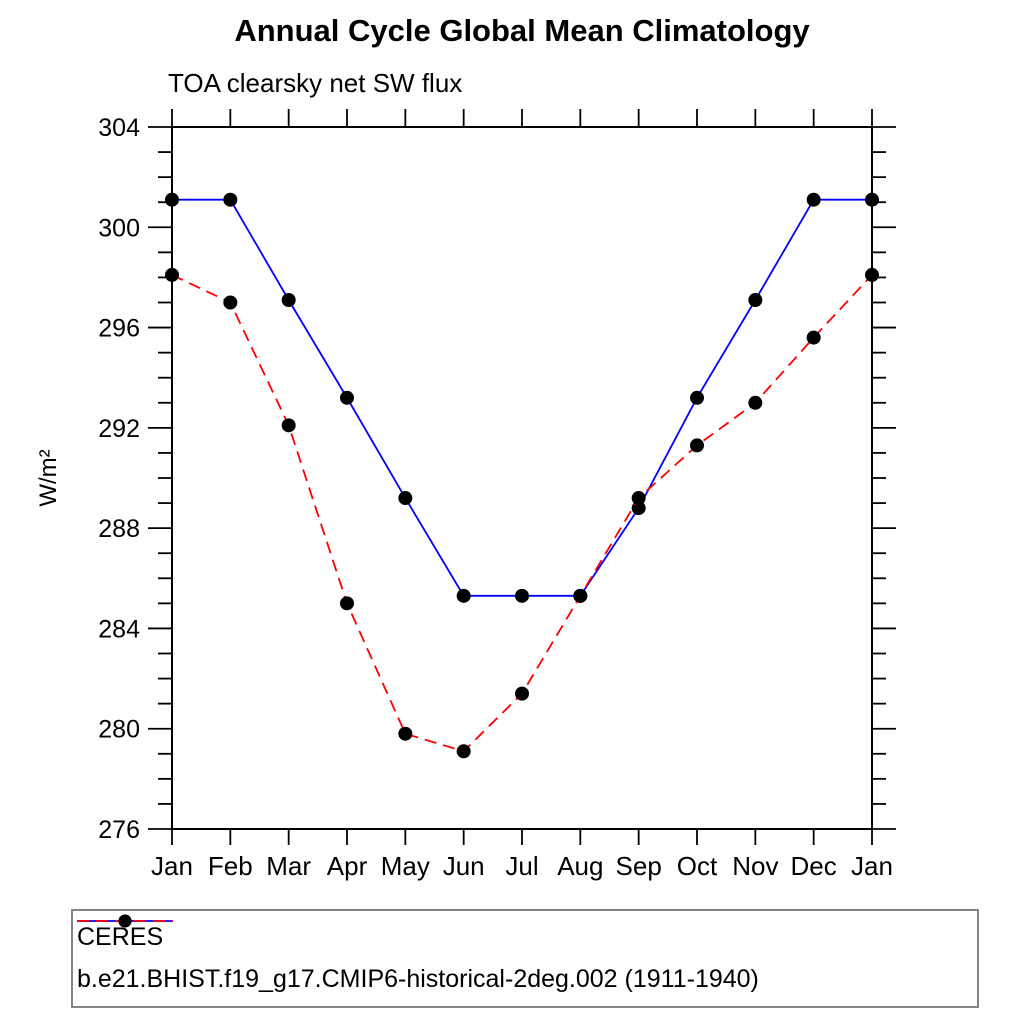 The image size is (1024, 1024). What do you see at coordinates (464, 866) in the screenshot?
I see `x-tick-label: Jun` at bounding box center [464, 866].